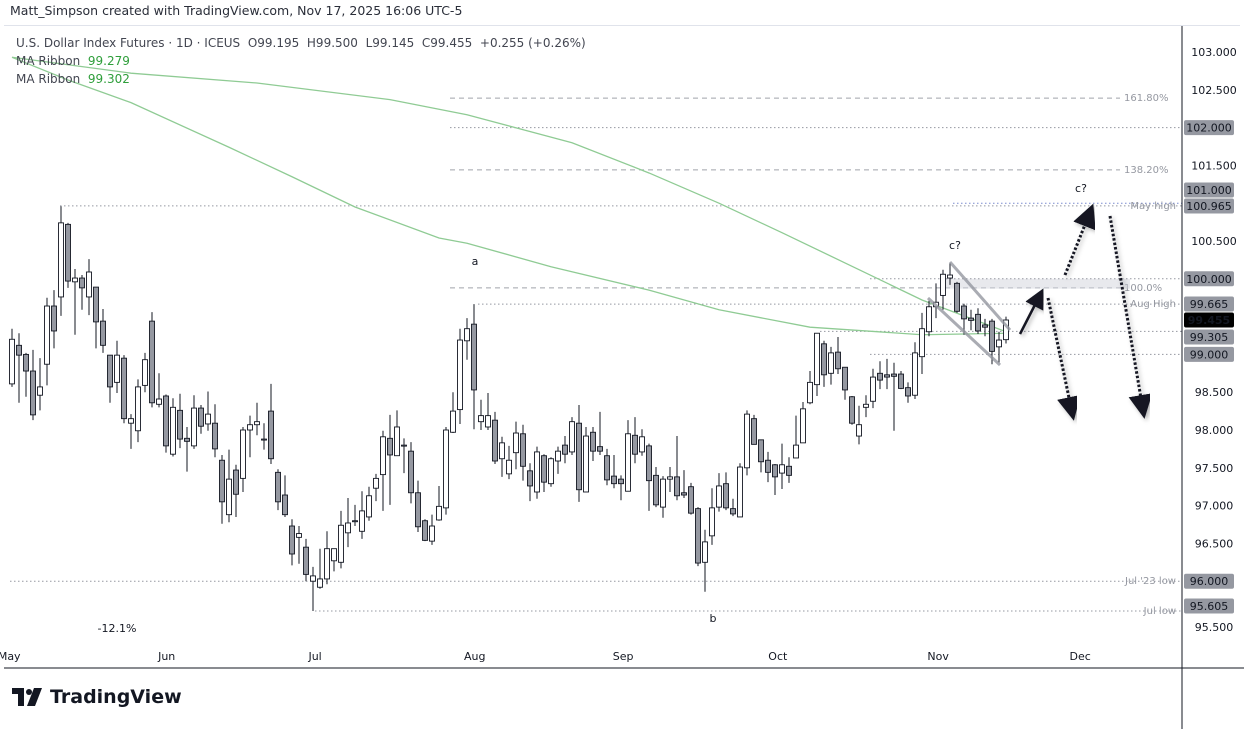  Describe the element at coordinates (1214, 627) in the screenshot. I see `price-tick-label: 95.500` at that location.